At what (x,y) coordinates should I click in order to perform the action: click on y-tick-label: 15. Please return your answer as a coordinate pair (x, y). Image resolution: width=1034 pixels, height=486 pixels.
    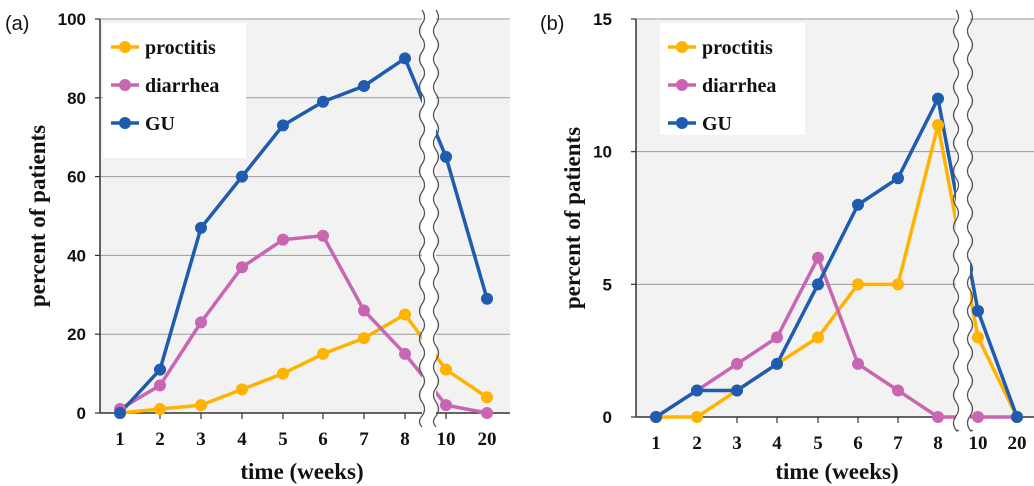
    Looking at the image, I should click on (602, 19).